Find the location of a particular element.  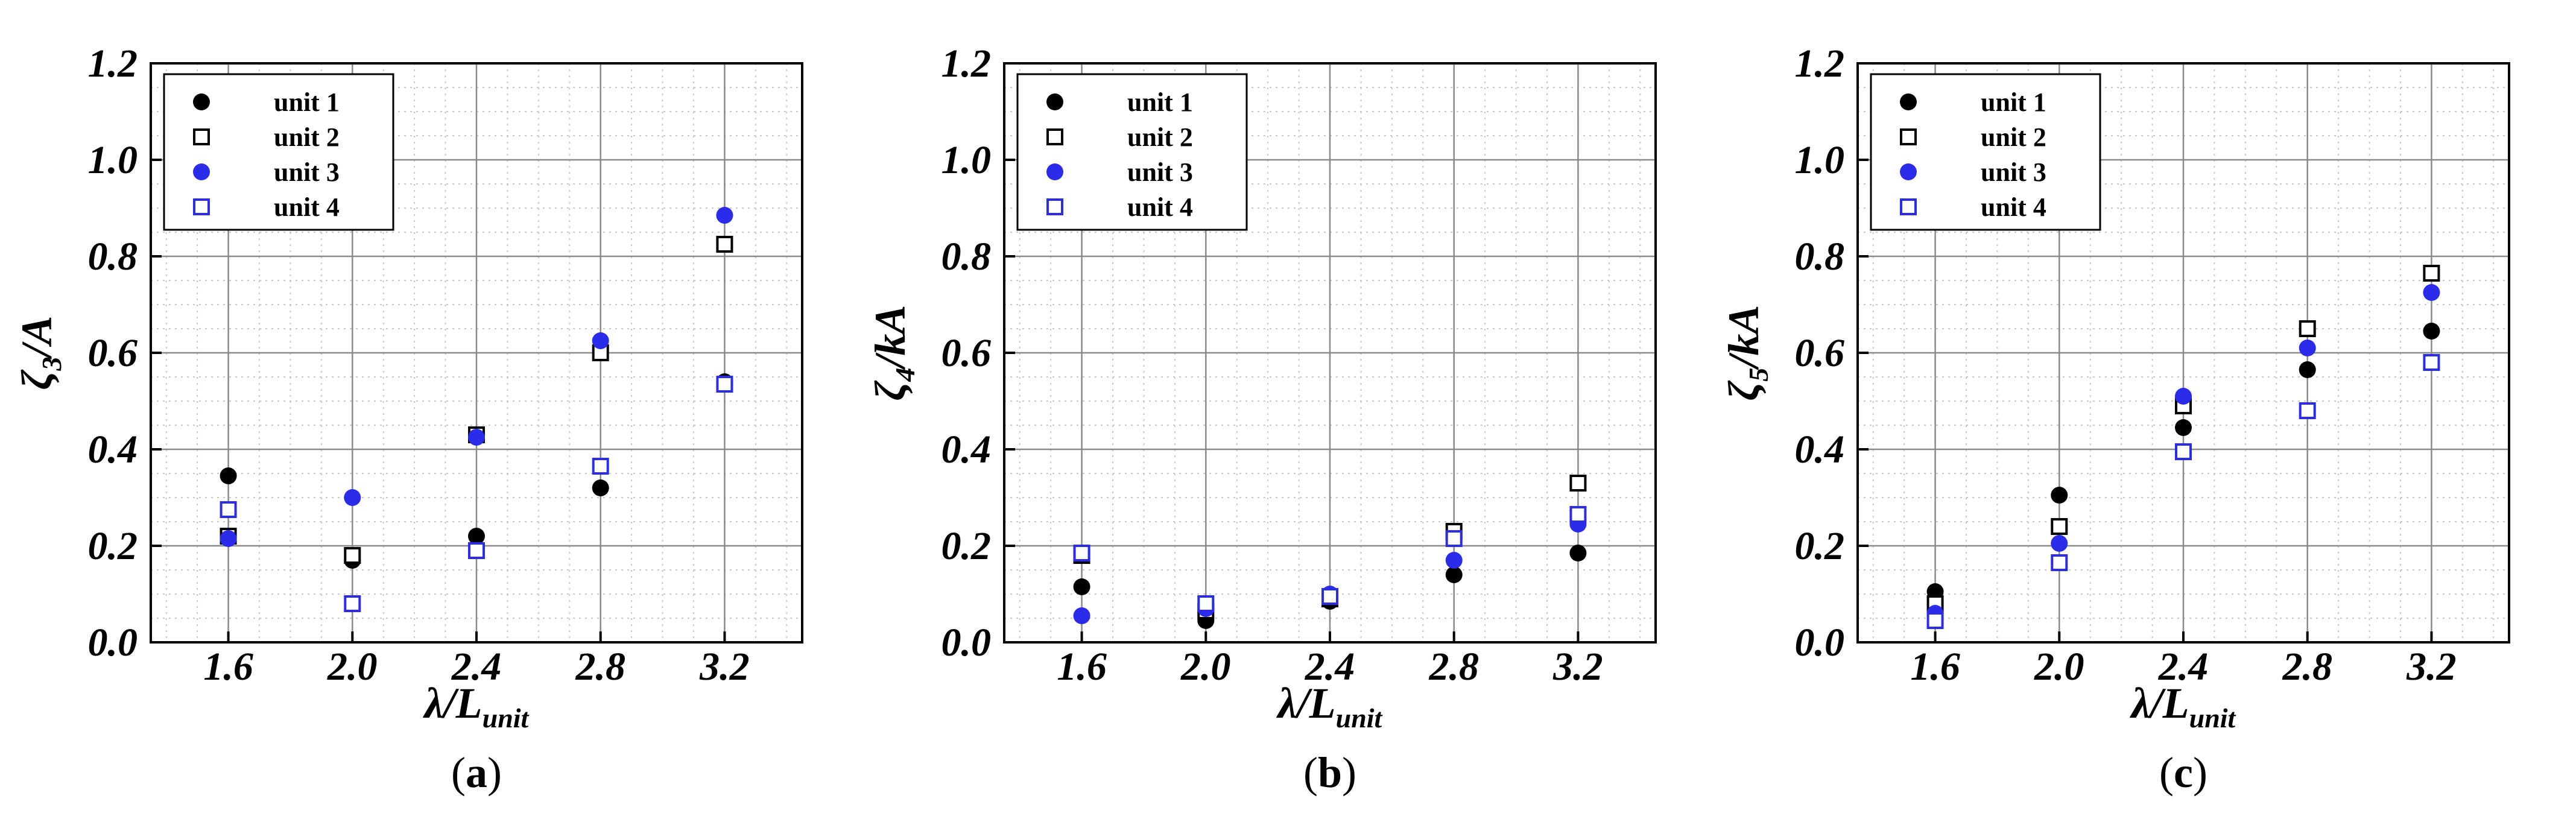

caption-b: (b) is located at coordinates (1329, 772).